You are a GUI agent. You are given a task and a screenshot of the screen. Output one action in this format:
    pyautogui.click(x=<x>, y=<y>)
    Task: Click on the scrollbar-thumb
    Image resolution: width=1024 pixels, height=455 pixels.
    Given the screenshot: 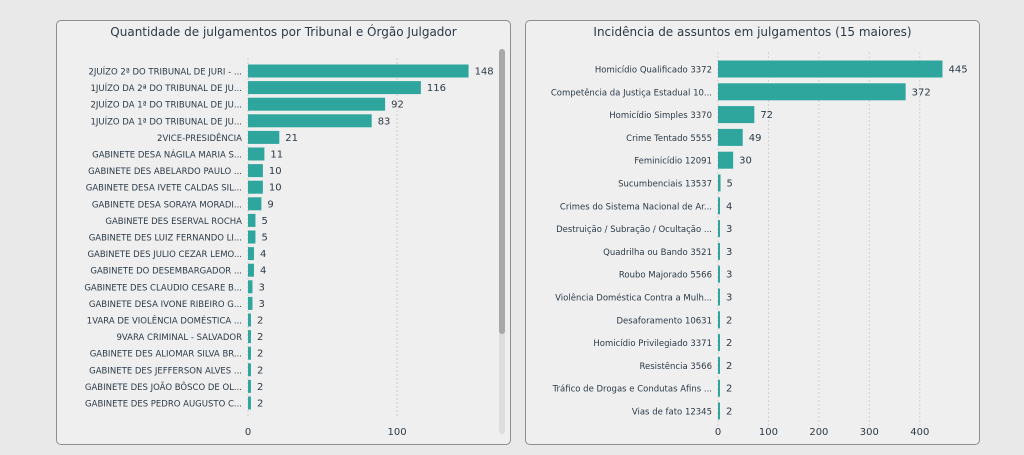 What is the action you would take?
    pyautogui.click(x=502, y=191)
    